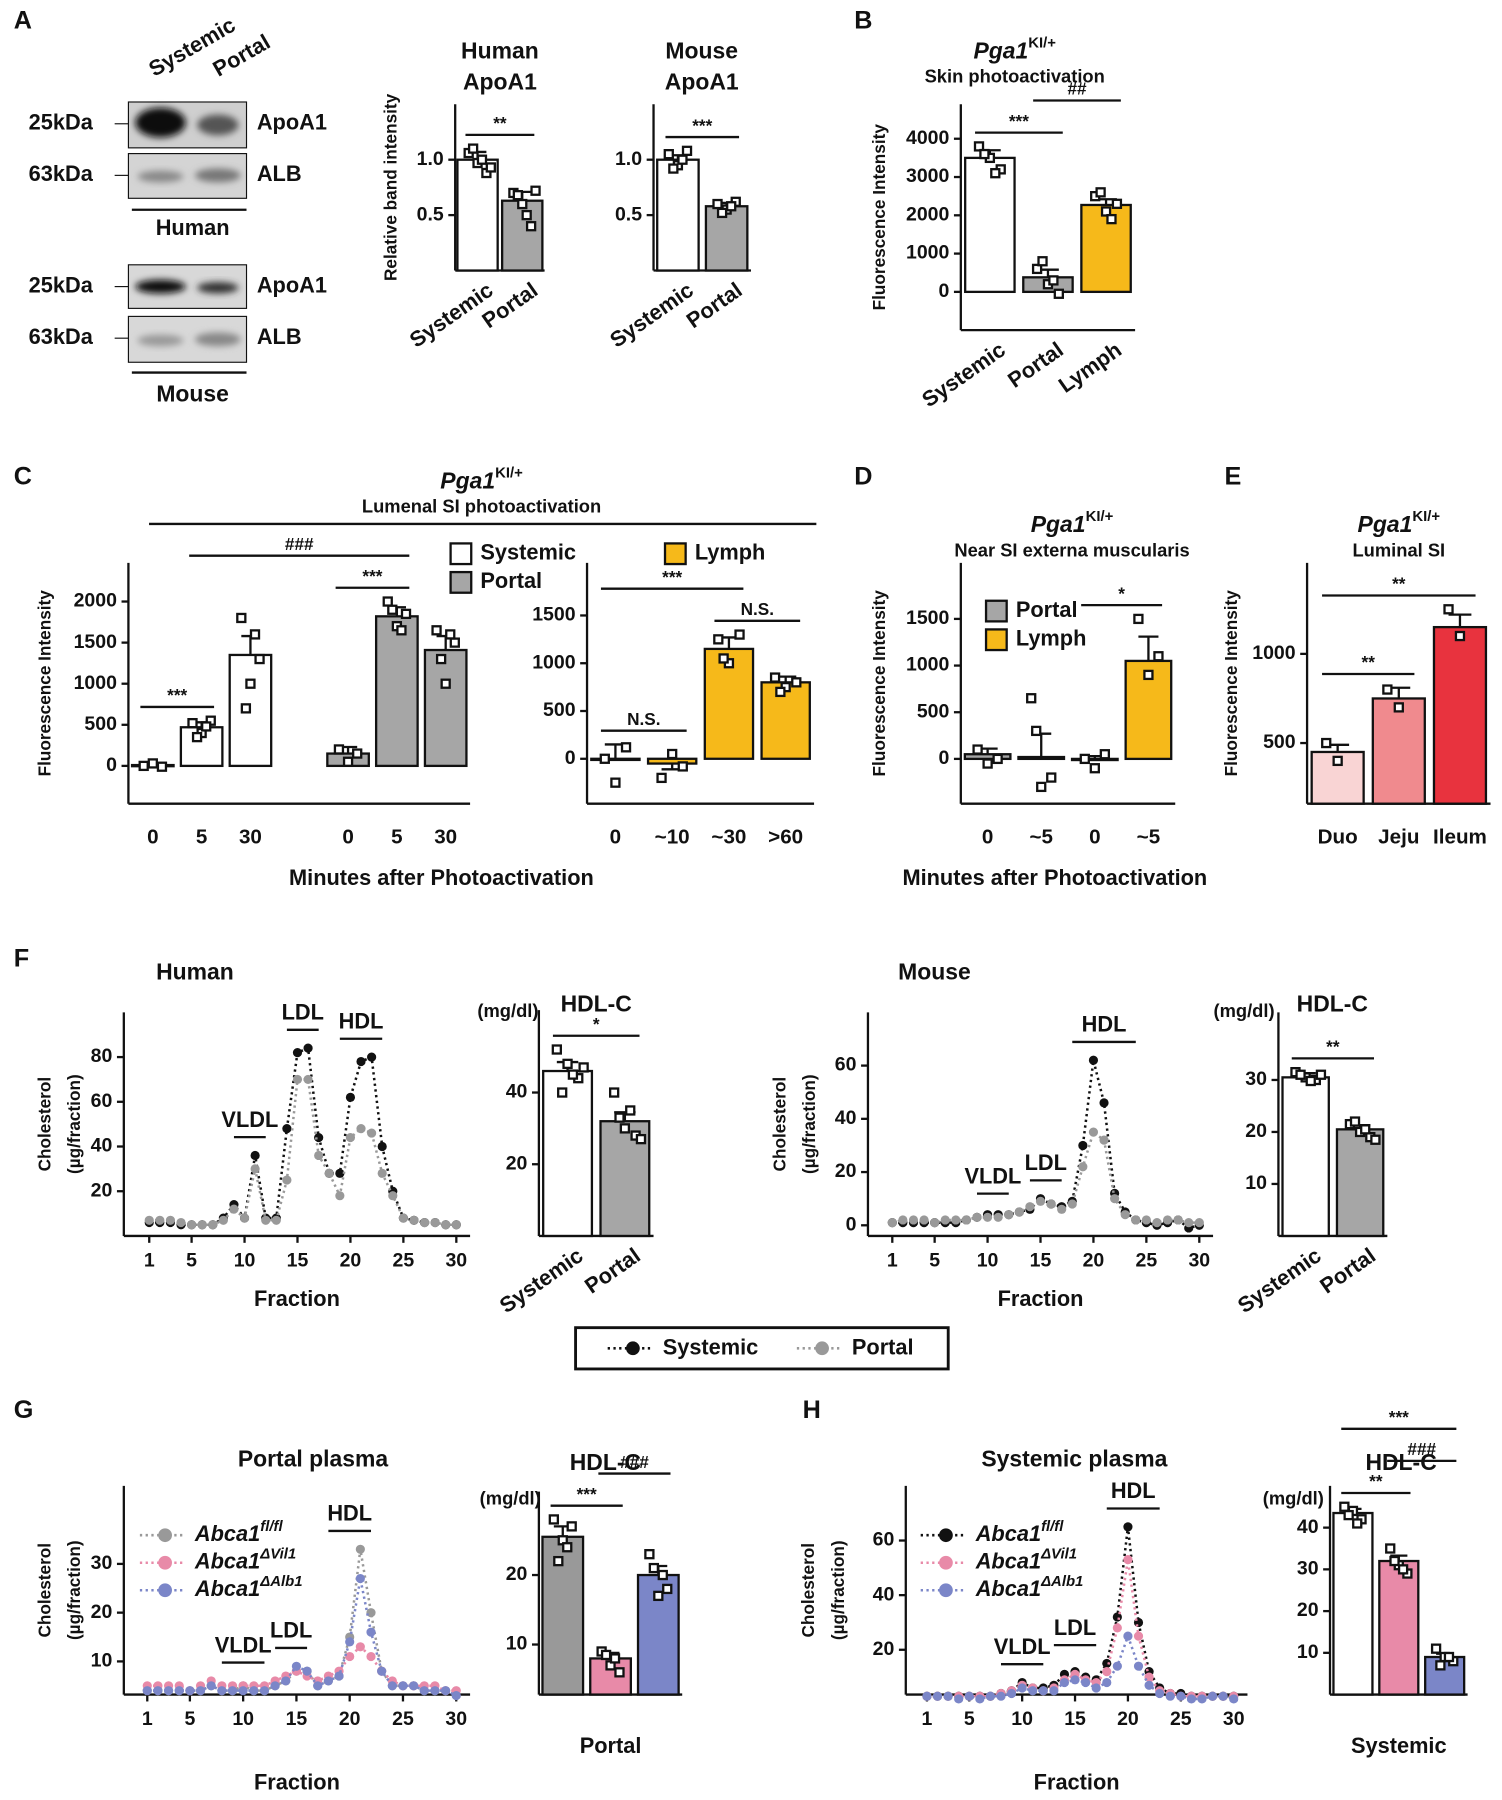 This screenshot has width=1502, height=1800. Describe the element at coordinates (509, 473) in the screenshot. I see `title-superscript: KI/+` at that location.